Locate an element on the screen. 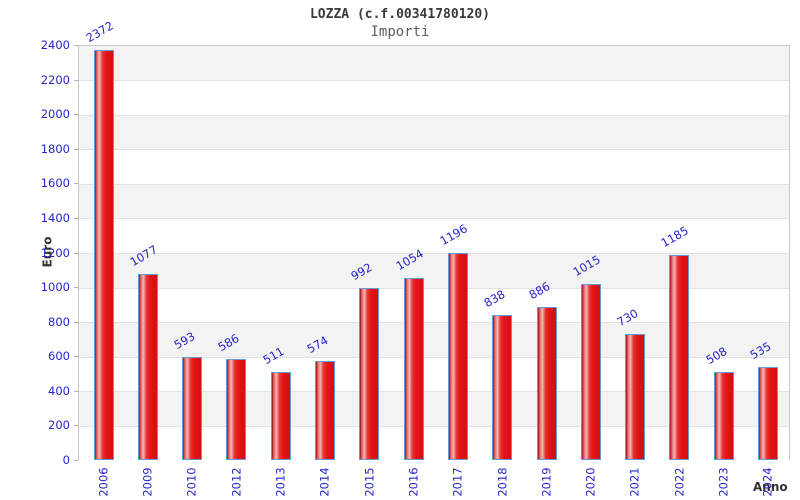 This screenshot has height=500, width=800. bar-2016 is located at coordinates (413, 368).